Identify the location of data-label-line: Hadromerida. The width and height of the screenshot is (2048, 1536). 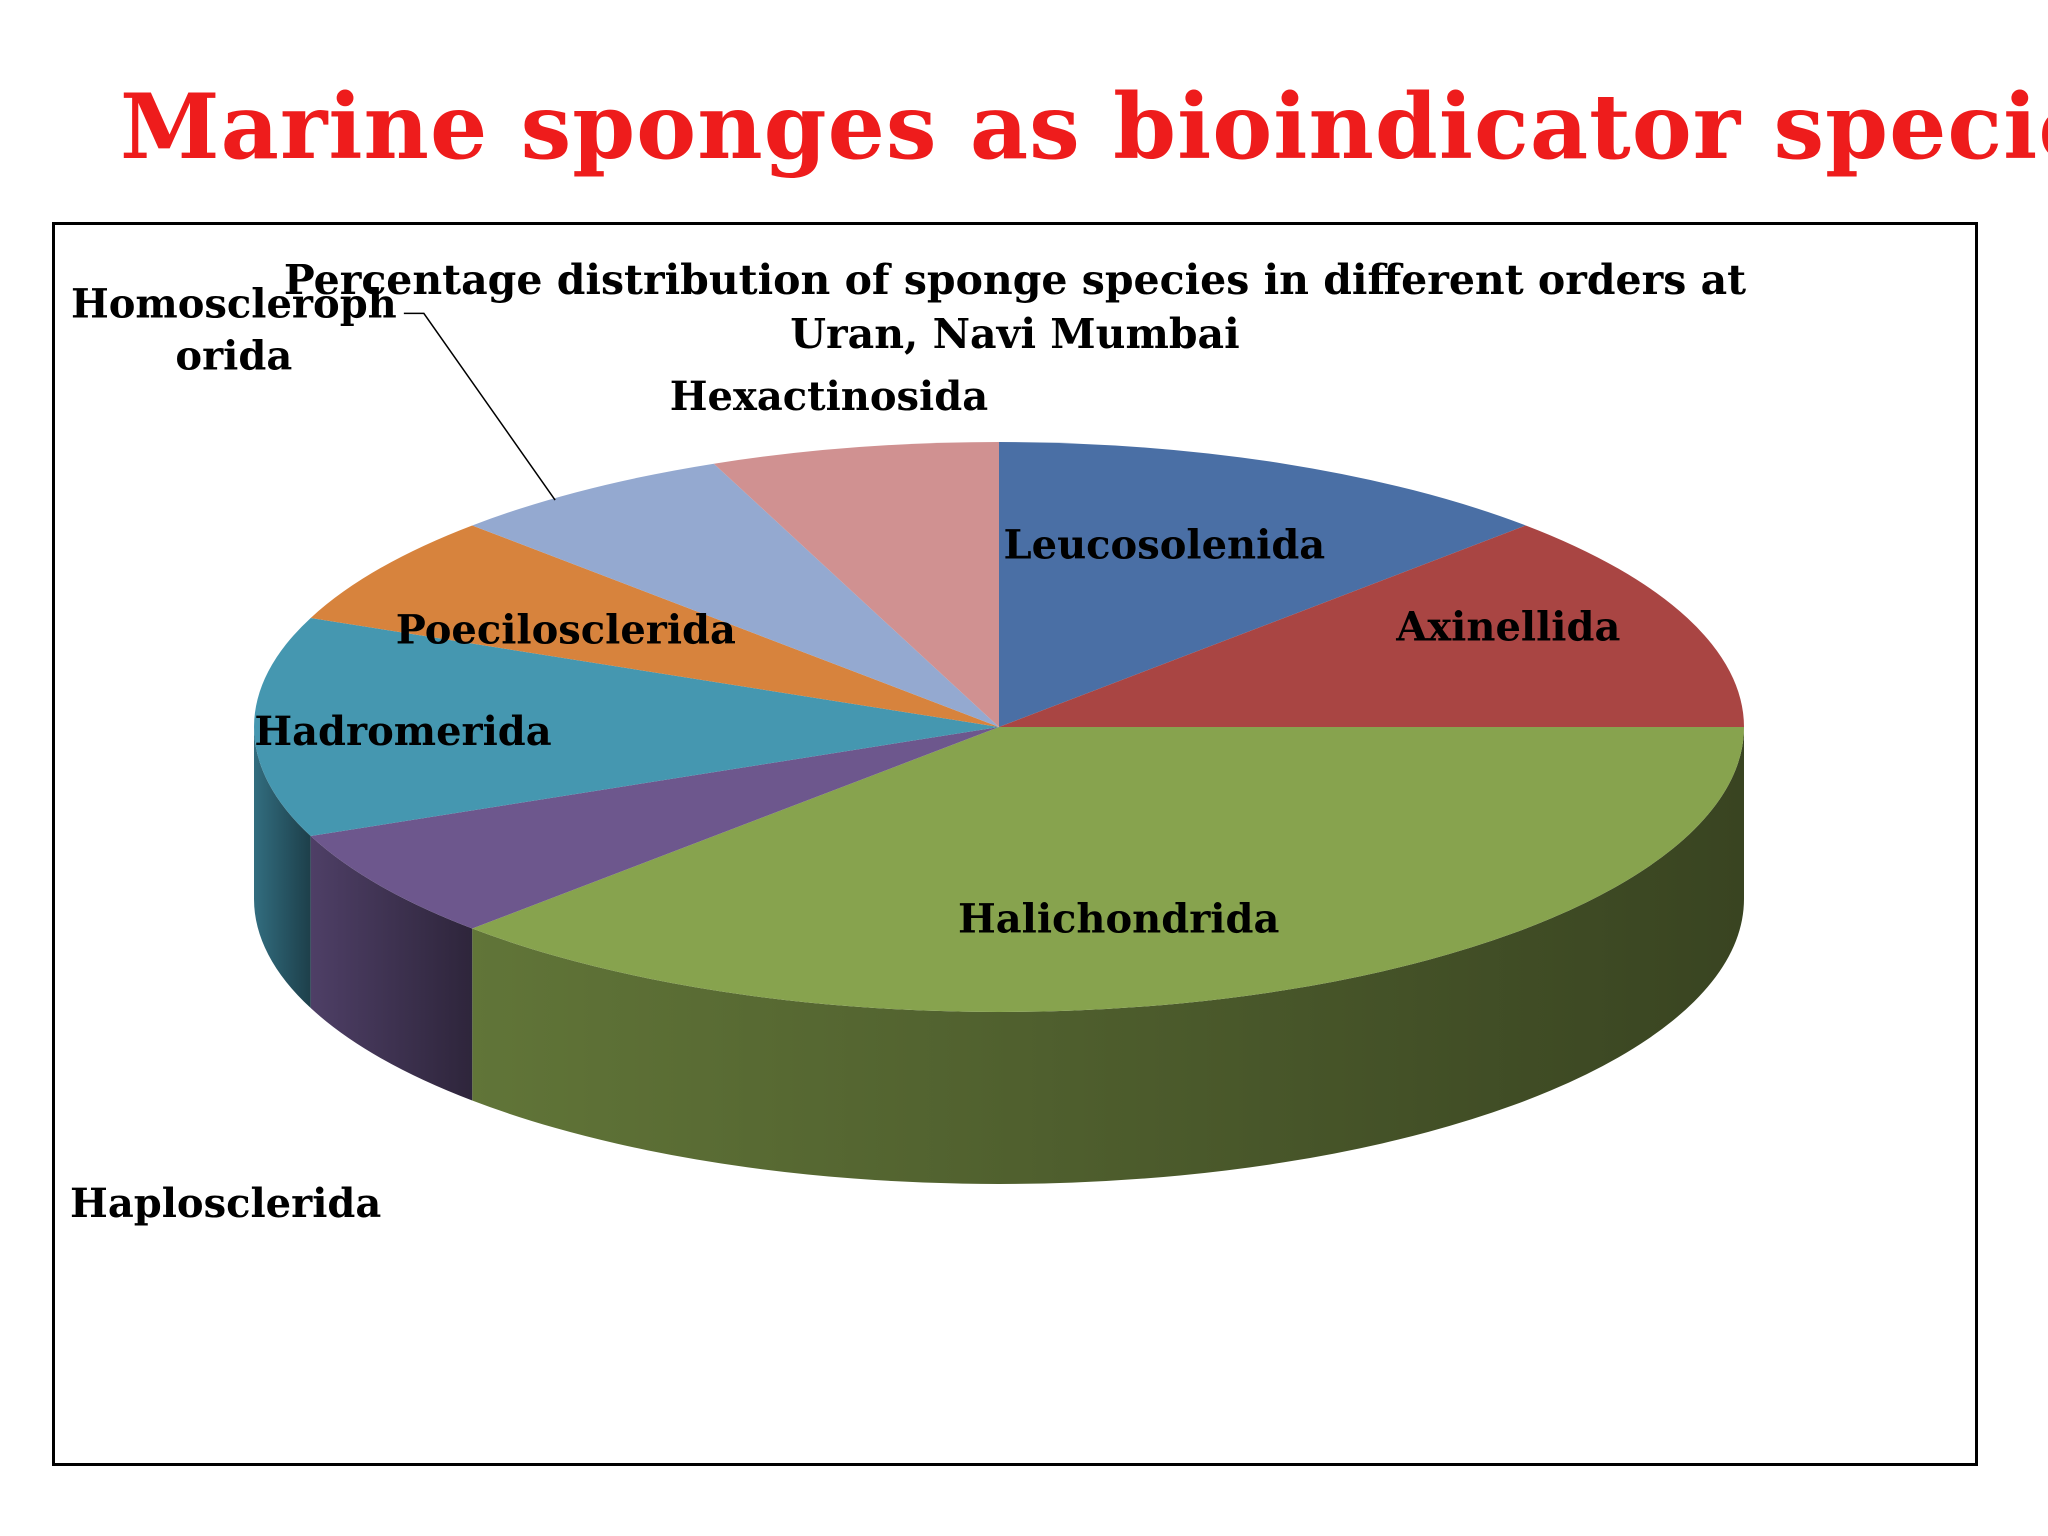
(402, 731).